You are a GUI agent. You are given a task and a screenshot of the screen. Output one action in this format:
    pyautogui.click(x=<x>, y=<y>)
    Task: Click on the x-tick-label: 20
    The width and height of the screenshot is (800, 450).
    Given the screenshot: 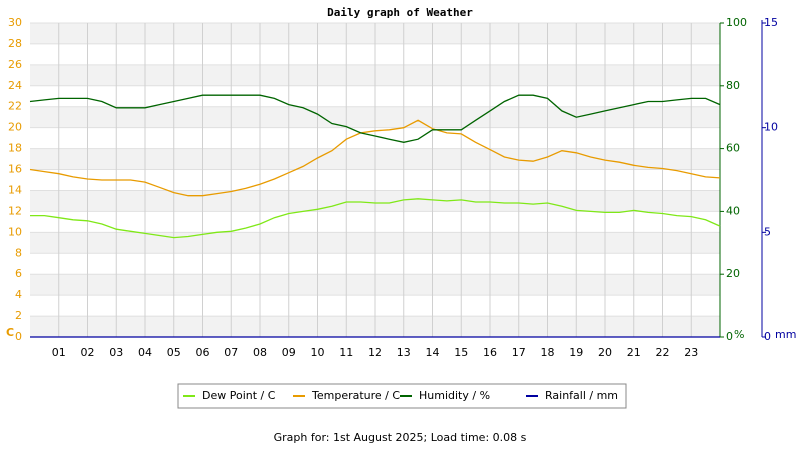 What is the action you would take?
    pyautogui.click(x=605, y=352)
    